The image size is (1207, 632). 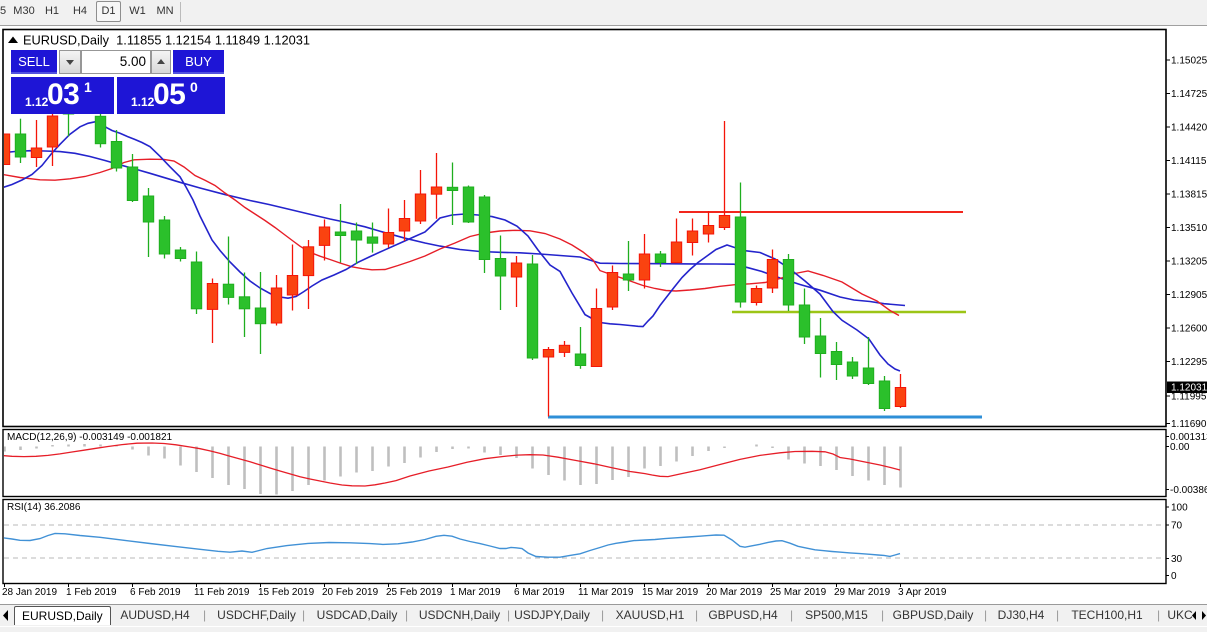 What do you see at coordinates (222, 592) in the screenshot?
I see `svg-text: 11 Feb 2019` at bounding box center [222, 592].